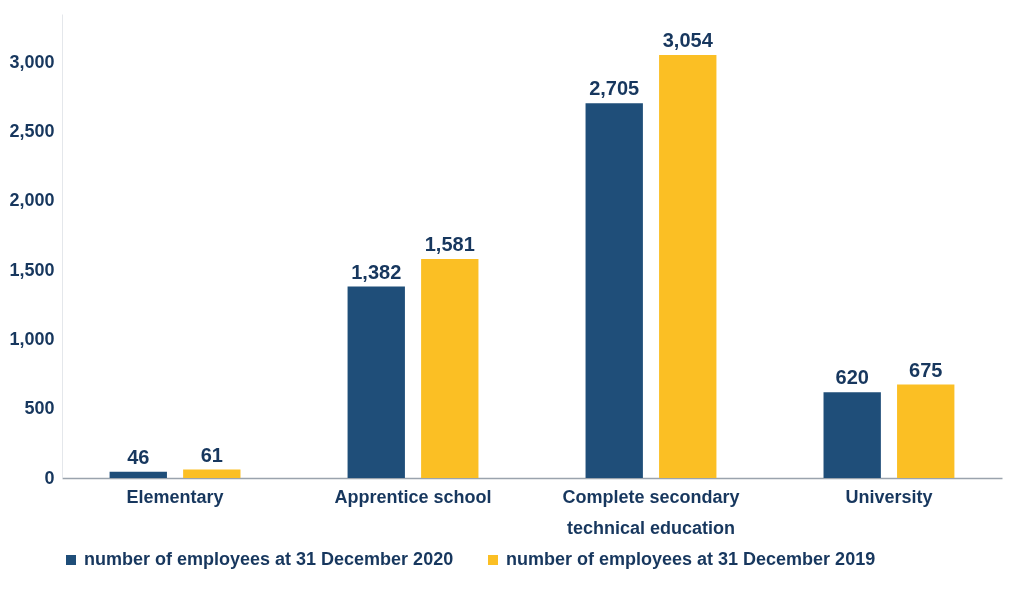 The height and width of the screenshot is (598, 1010). Describe the element at coordinates (449, 244) in the screenshot. I see `text: 1,581` at that location.